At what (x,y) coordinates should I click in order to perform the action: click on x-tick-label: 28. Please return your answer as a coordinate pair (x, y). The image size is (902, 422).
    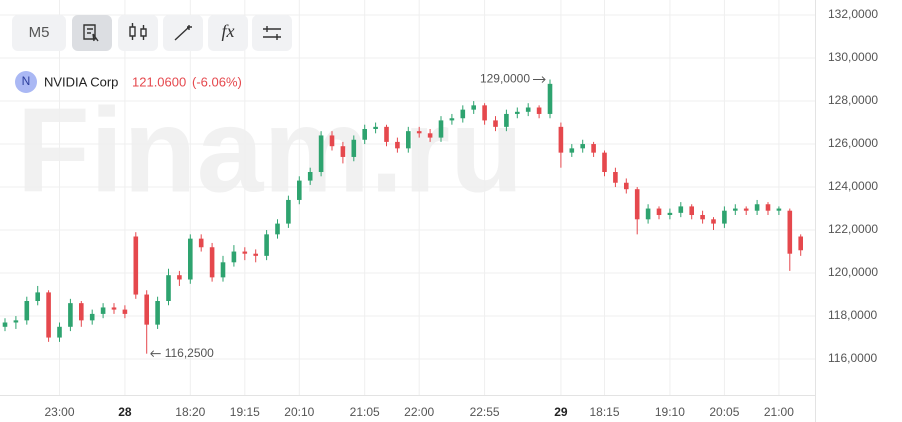
    Looking at the image, I should click on (125, 412).